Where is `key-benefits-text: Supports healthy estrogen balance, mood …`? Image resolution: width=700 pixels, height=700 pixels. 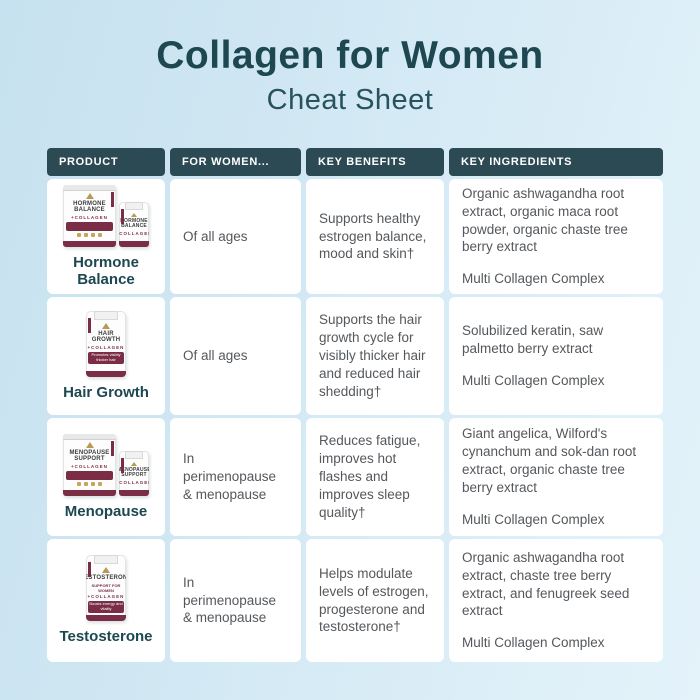
key-benefits-text: Supports healthy estrogen balance, mood … is located at coordinates (373, 236).